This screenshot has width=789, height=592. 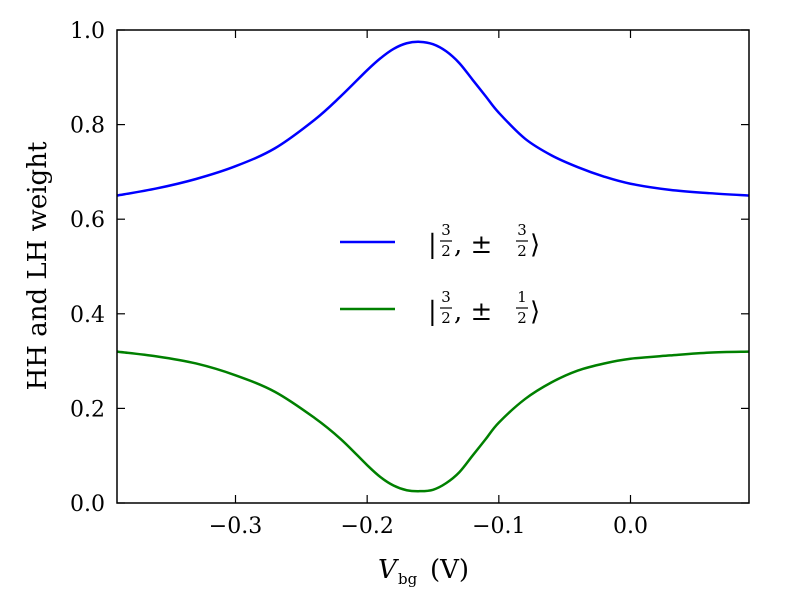 What do you see at coordinates (473, 312) in the screenshot?
I see `legend-label-lh-mid: , ±` at bounding box center [473, 312].